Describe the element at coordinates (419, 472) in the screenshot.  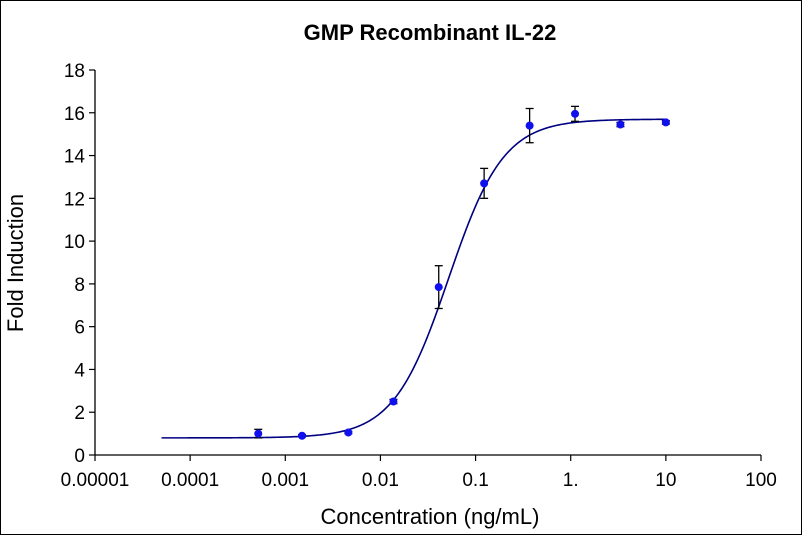
I see `x-axis: 0.00001 0.0001 0.001 0.01 0.1 1. 10 100` at that location.